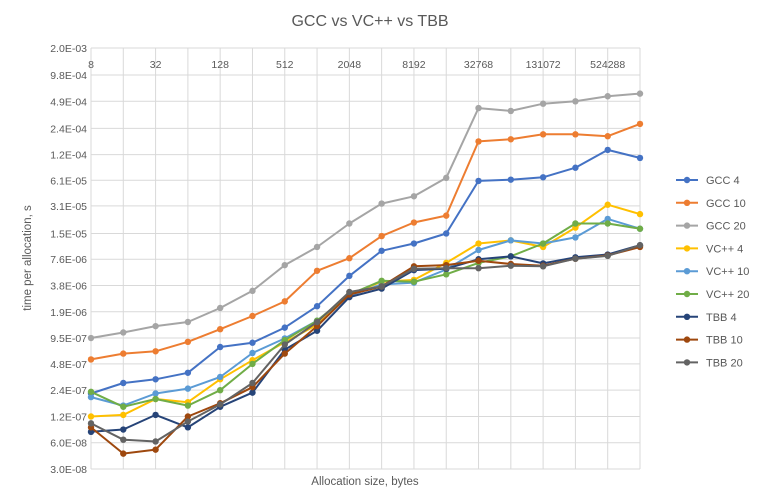 The width and height of the screenshot is (762, 504). Describe the element at coordinates (68, 470) in the screenshot. I see `y-tick-label: 3.0E-08` at that location.